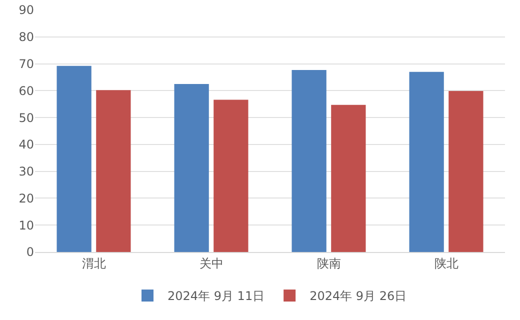  Describe the element at coordinates (446, 263) in the screenshot. I see `x-tick-label: 陕北` at that location.